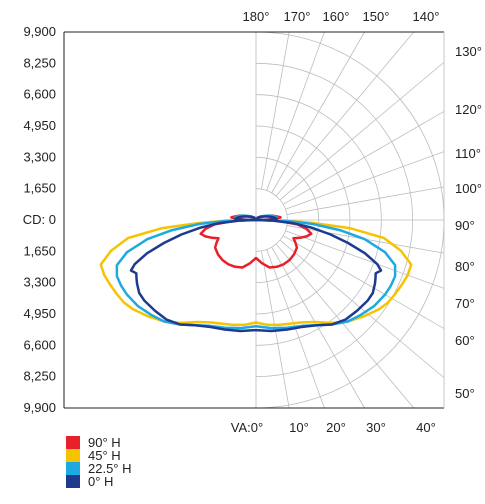 The width and height of the screenshot is (485, 504). I want to click on right-angle-label: 100°, so click(468, 188).